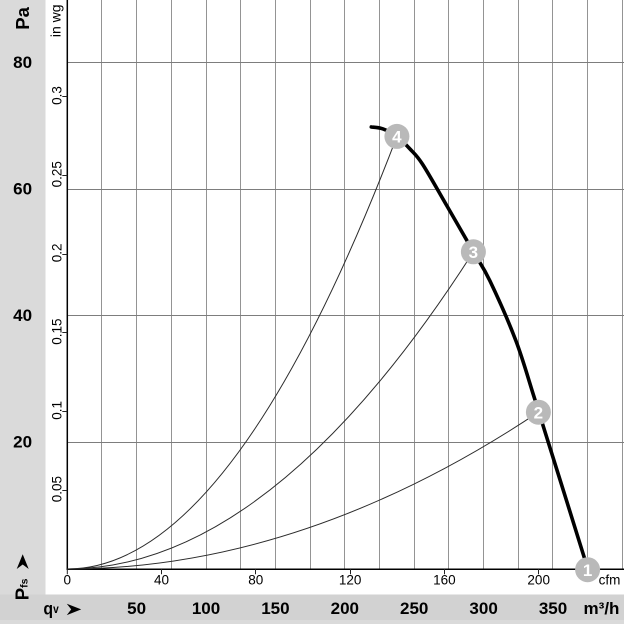 The width and height of the screenshot is (624, 624). Describe the element at coordinates (602, 608) in the screenshot. I see `svg-text: m³/h` at that location.